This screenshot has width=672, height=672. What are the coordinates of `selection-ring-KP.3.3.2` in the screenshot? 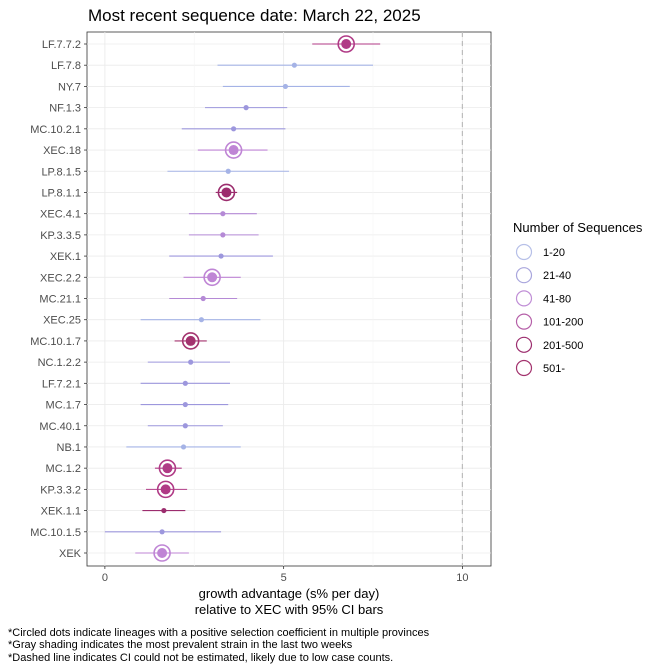 It's located at (165, 489).